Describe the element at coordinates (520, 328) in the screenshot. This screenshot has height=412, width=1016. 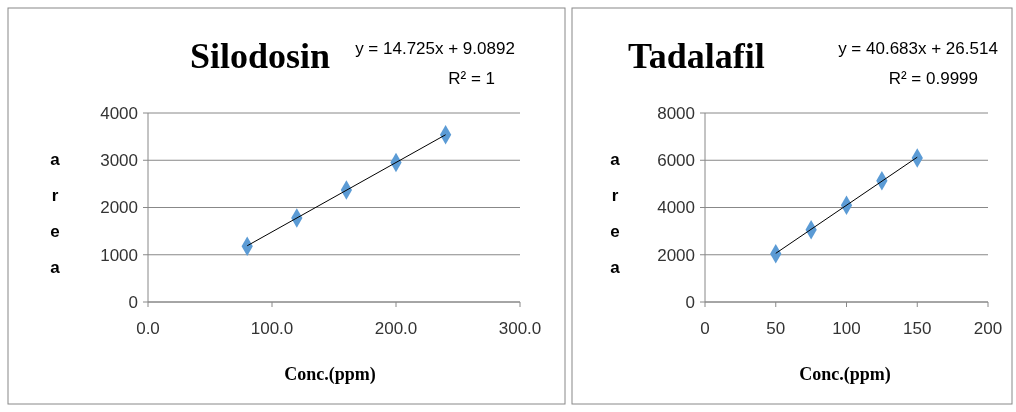
I see `x-tick-label: 300.0` at that location.